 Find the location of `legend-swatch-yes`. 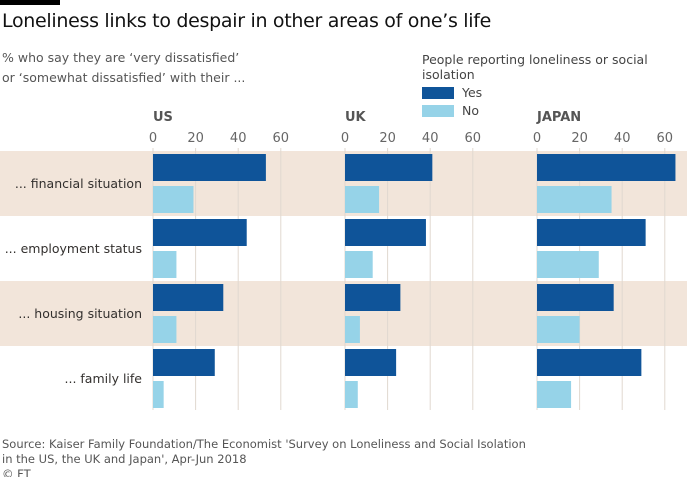

legend-swatch-yes is located at coordinates (438, 92).